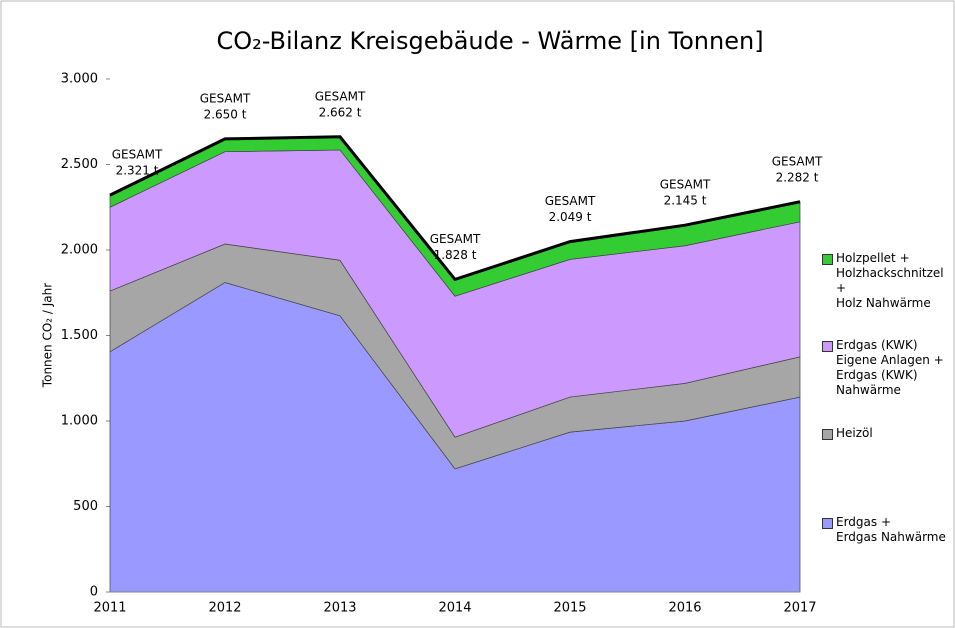  I want to click on x-tick-label: 2014, so click(454, 608).